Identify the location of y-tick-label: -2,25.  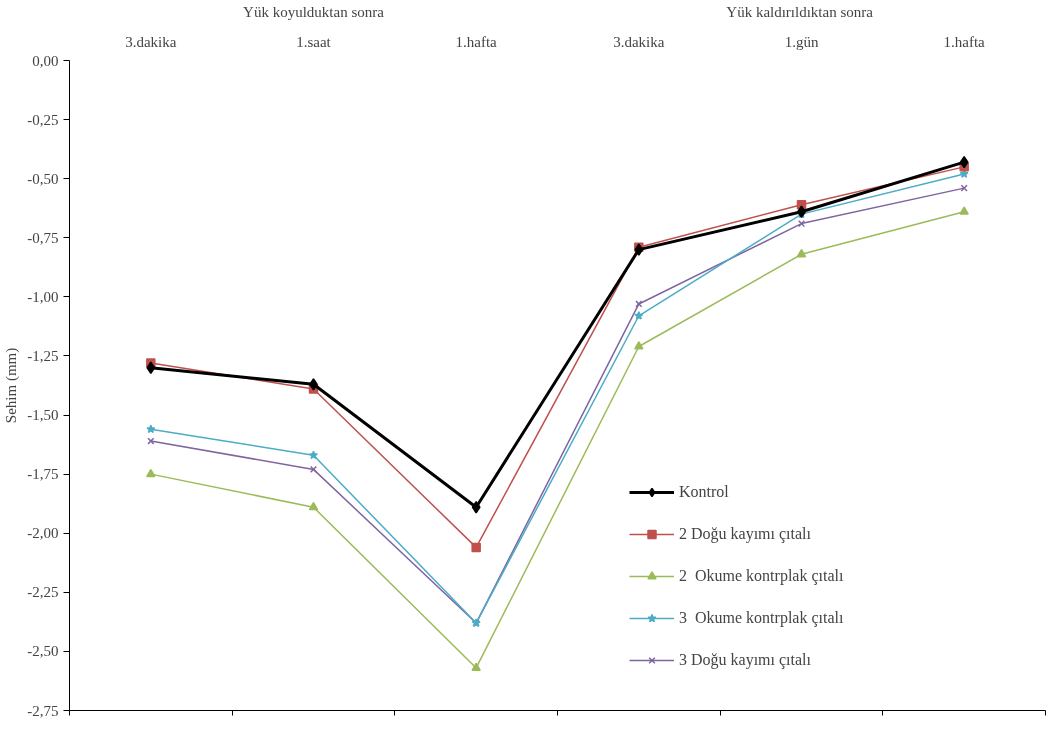
(43, 592).